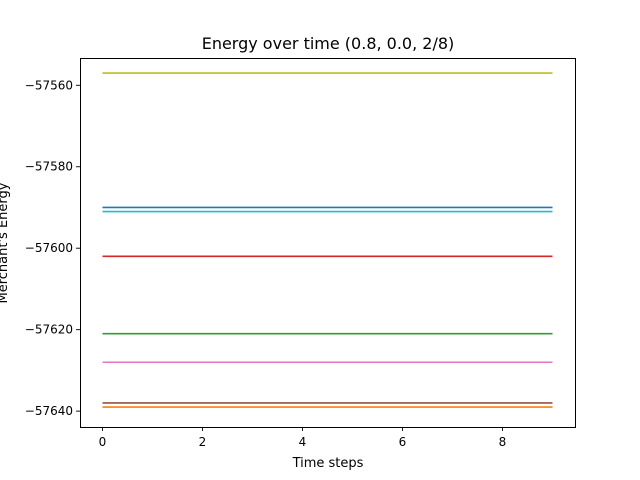 This screenshot has height=480, width=640. Describe the element at coordinates (49, 167) in the screenshot. I see `y-tick-label: −57580` at that location.